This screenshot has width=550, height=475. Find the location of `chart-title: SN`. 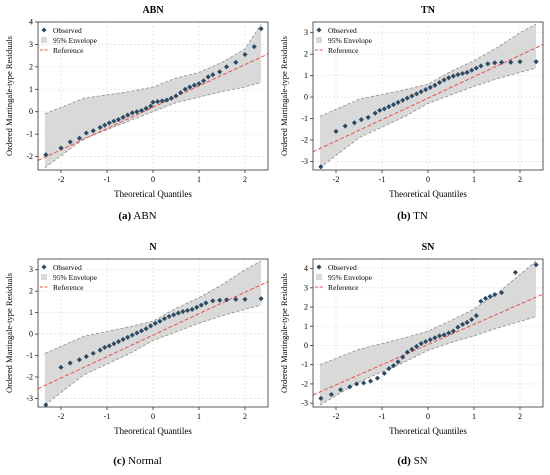

chart-title: SN is located at coordinates (429, 247).